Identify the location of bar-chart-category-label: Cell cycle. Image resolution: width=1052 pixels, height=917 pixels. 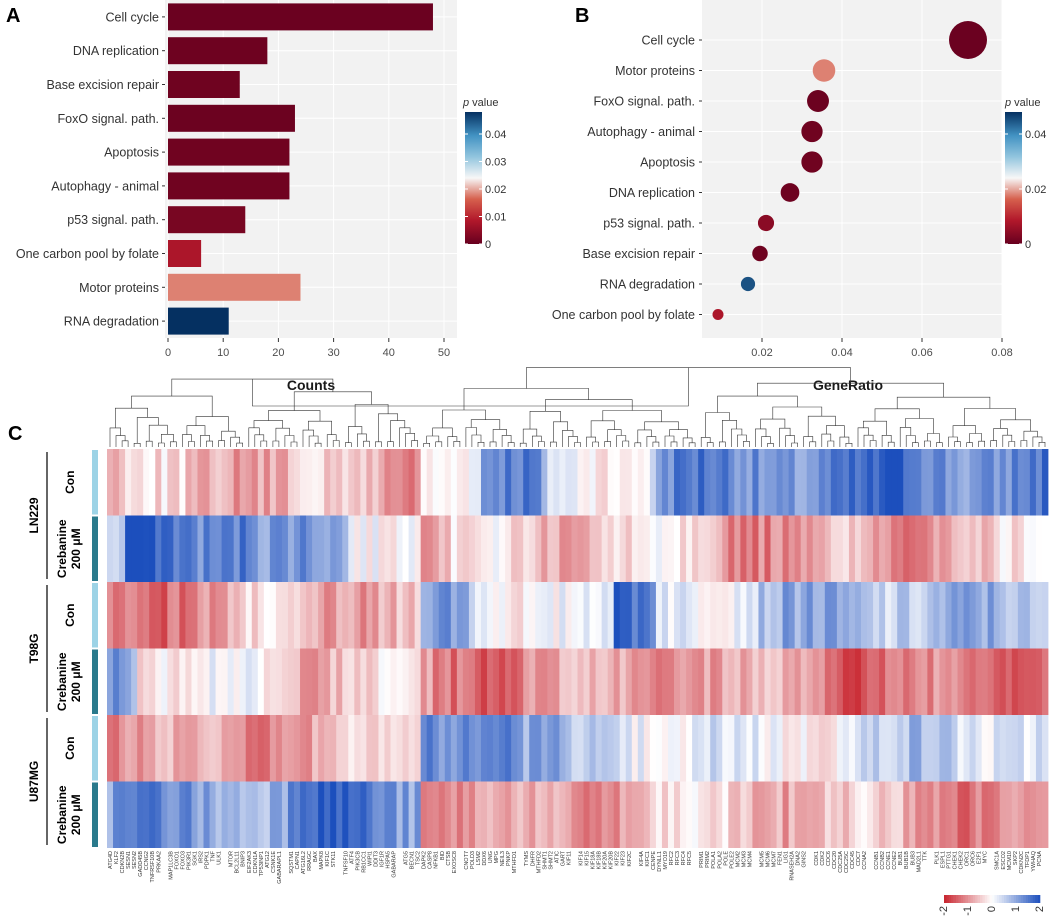
(133, 17).